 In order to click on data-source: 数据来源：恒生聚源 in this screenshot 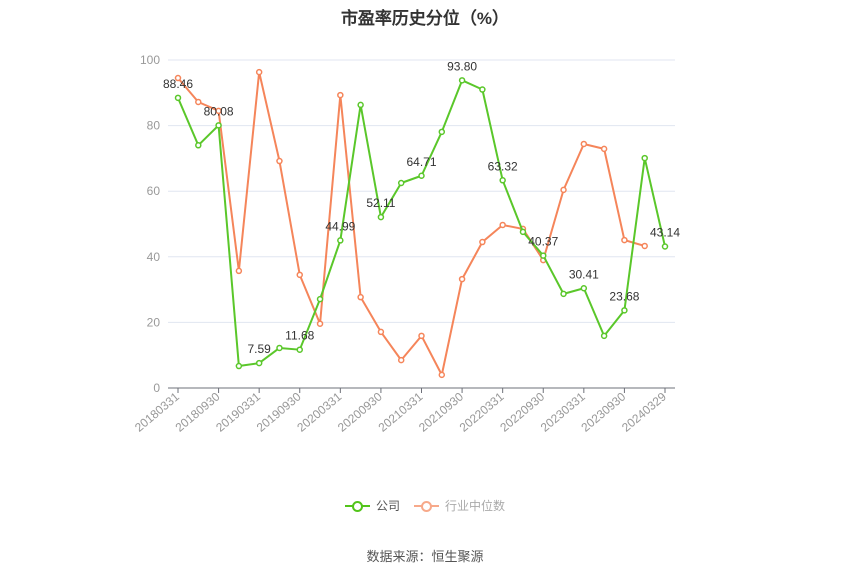, I will do `click(425, 556)`.